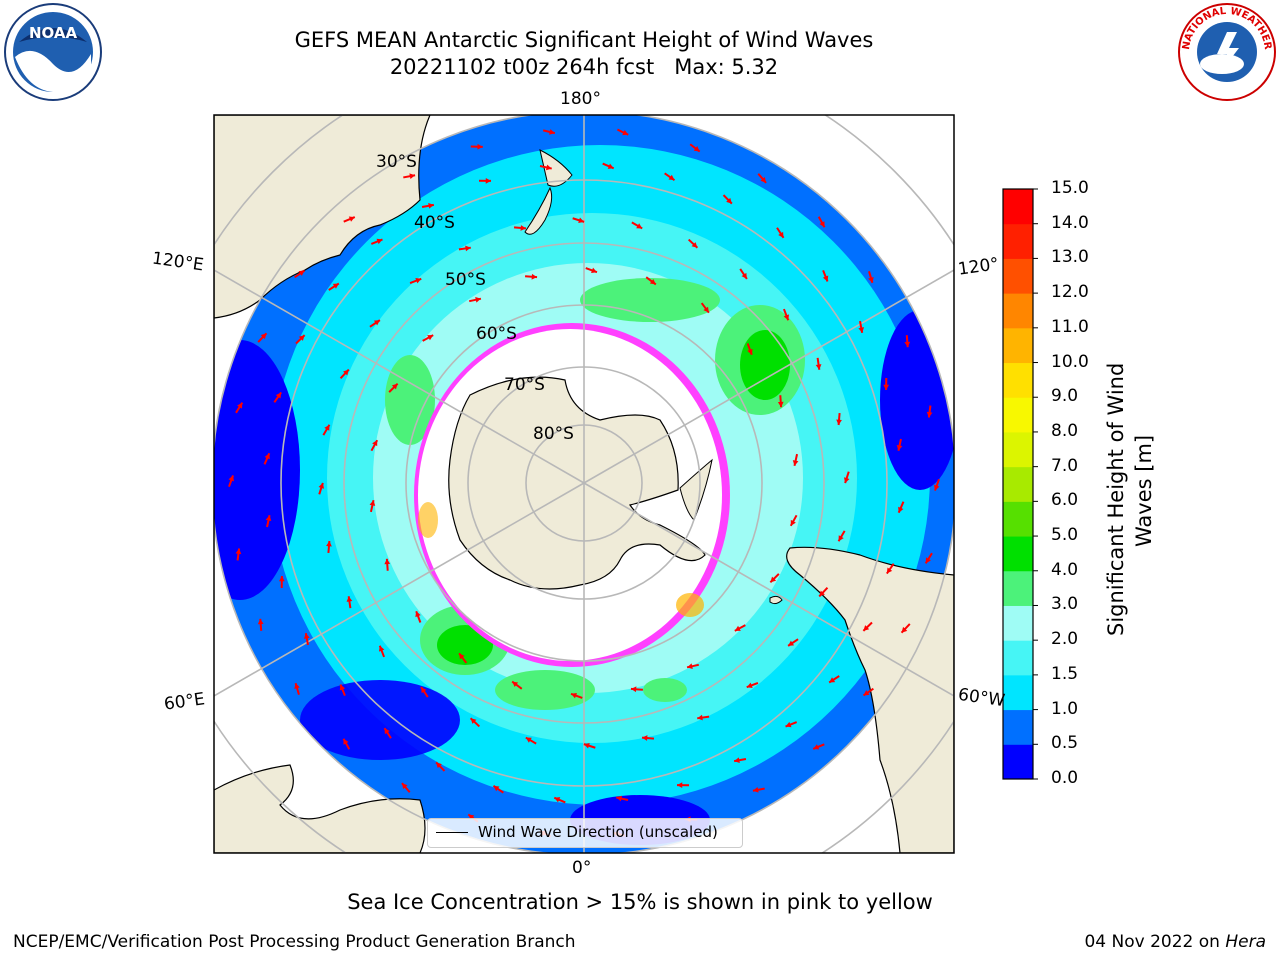 The width and height of the screenshot is (1280, 960). What do you see at coordinates (496, 334) in the screenshot?
I see `lat-label-60s: 60°S` at bounding box center [496, 334].